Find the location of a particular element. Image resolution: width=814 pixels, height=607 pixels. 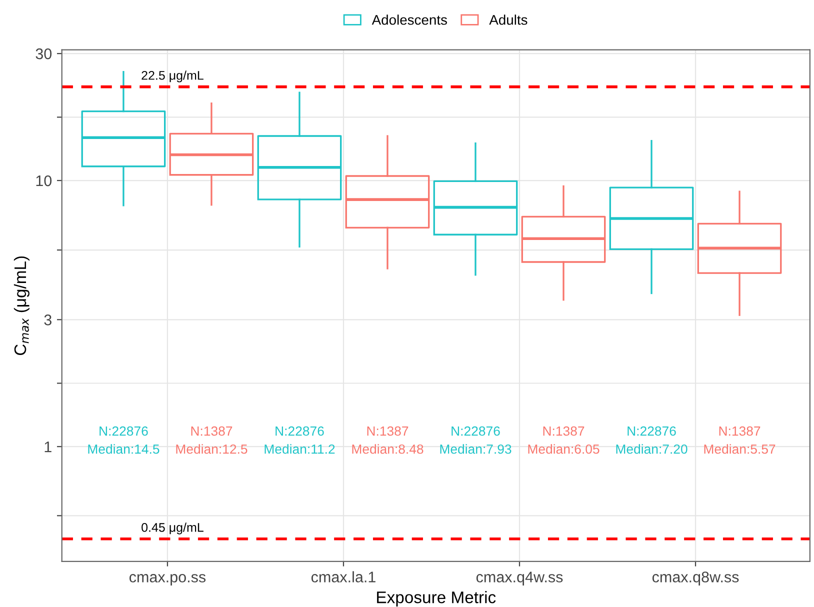

y-tick-label: 1 is located at coordinates (48, 447).